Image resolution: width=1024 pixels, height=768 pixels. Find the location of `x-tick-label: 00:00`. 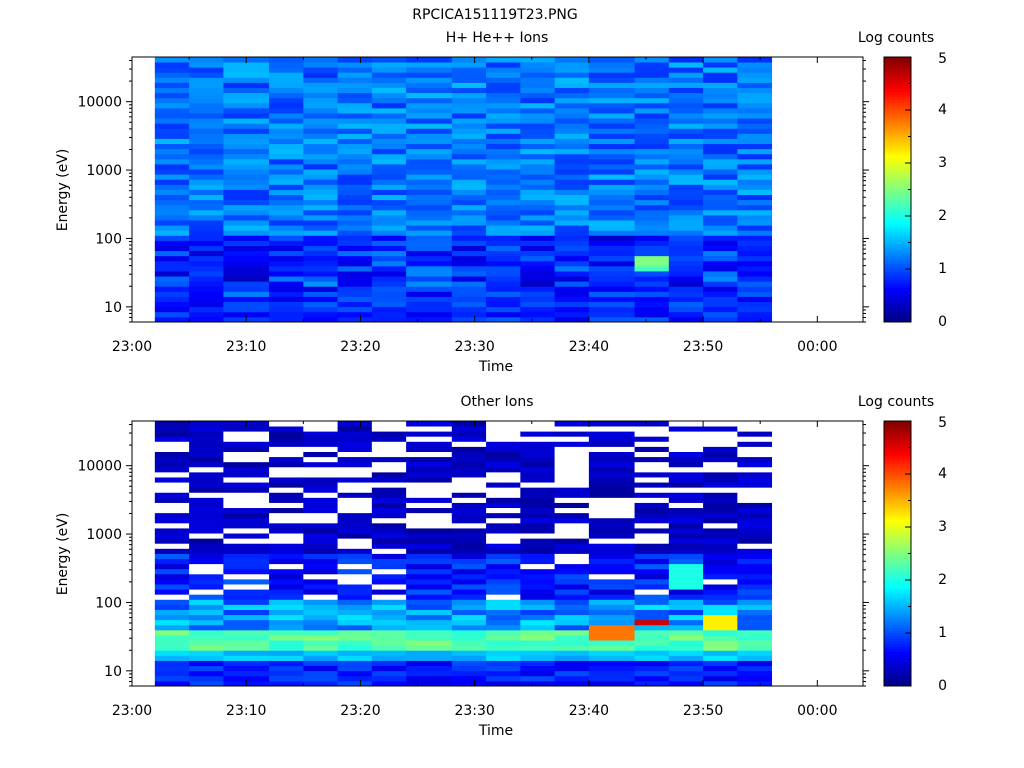

x-tick-label: 00:00 is located at coordinates (817, 347).